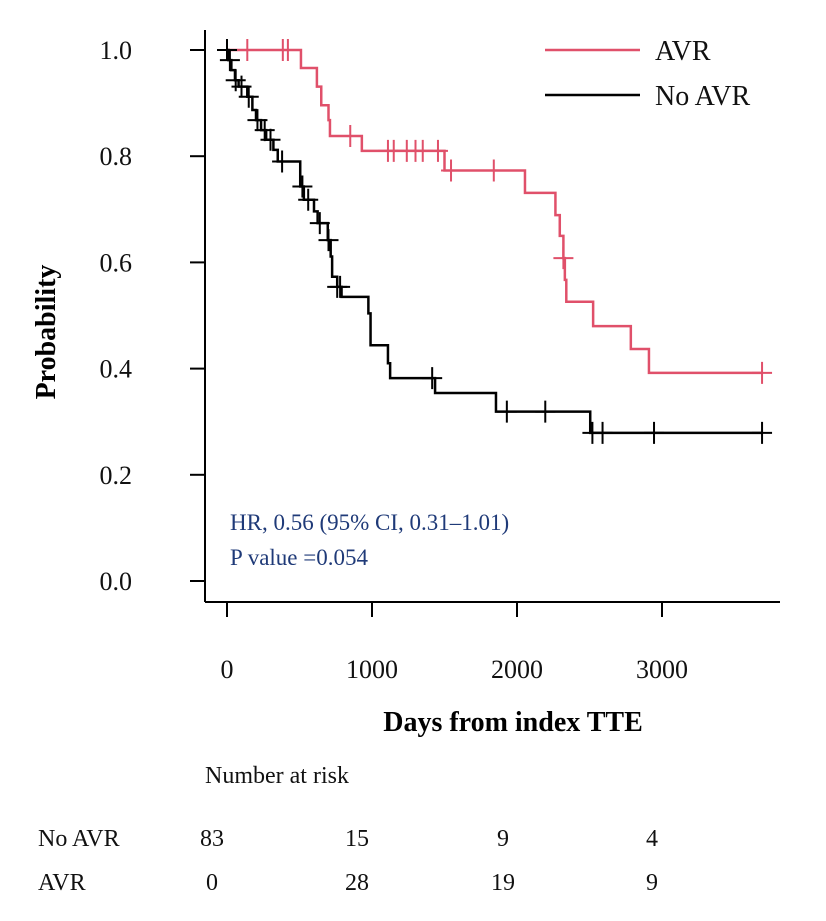 The width and height of the screenshot is (826, 921). I want to click on y-tick-label: 0.8, so click(116, 156).